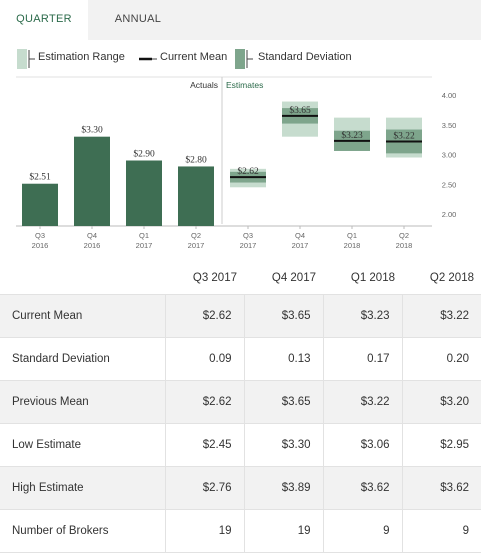 This screenshot has height=555, width=481. I want to click on legend-estimation-range: Estimation Range, so click(73, 59).